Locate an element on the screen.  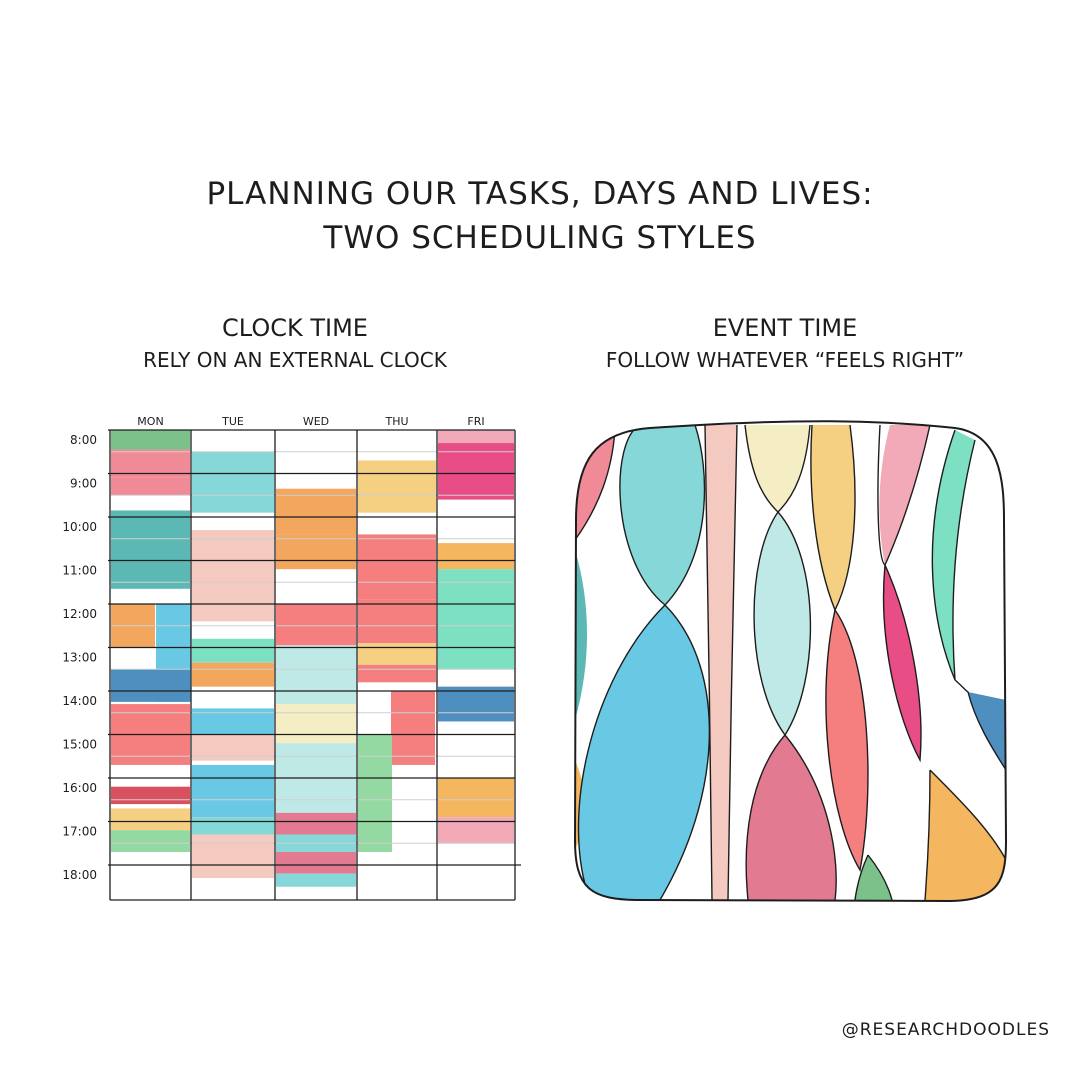
hour-label: 10:00 is located at coordinates (79, 527).